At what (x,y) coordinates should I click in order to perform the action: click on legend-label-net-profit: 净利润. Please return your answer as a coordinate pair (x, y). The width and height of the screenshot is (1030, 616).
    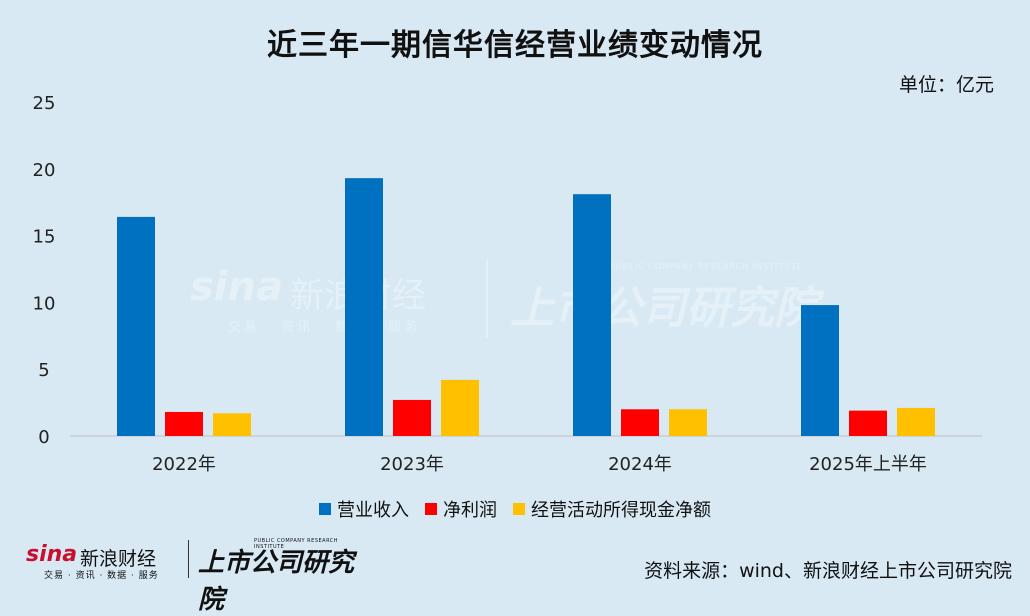
    Looking at the image, I should click on (470, 510).